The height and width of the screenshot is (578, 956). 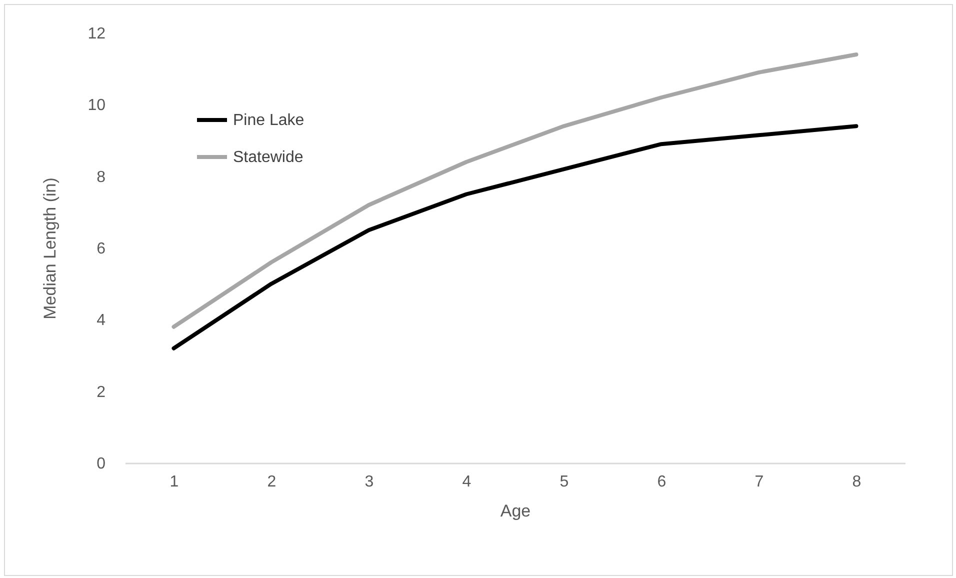 What do you see at coordinates (268, 157) in the screenshot?
I see `legend-label: Statewide` at bounding box center [268, 157].